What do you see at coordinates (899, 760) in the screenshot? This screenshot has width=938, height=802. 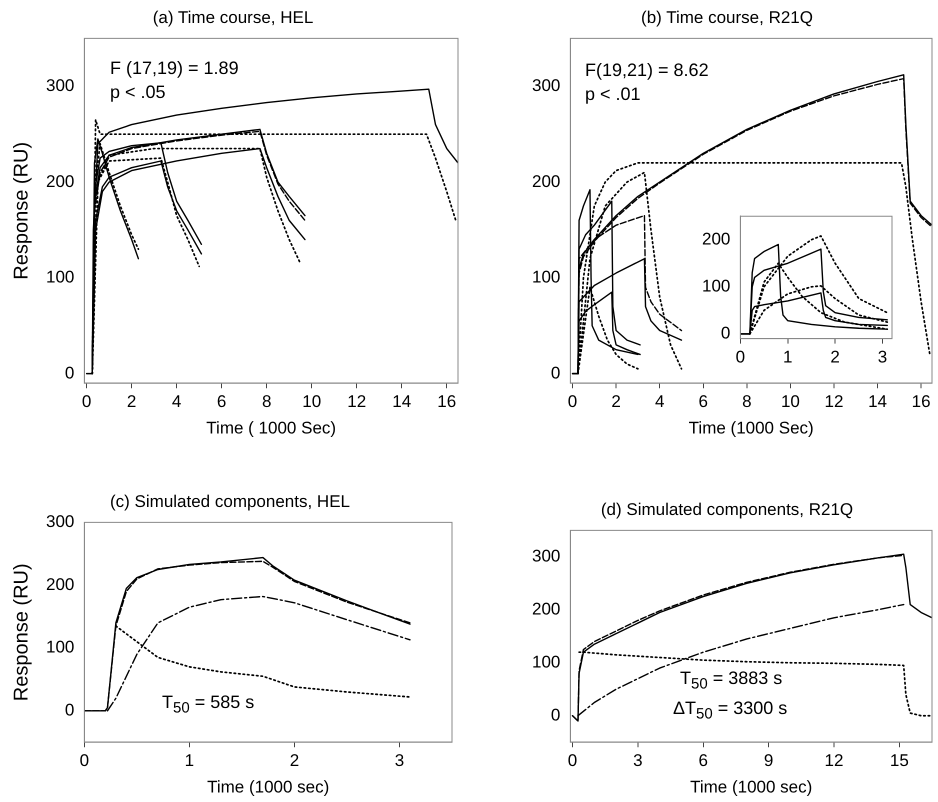 I see `x-tick-label: 15` at bounding box center [899, 760].